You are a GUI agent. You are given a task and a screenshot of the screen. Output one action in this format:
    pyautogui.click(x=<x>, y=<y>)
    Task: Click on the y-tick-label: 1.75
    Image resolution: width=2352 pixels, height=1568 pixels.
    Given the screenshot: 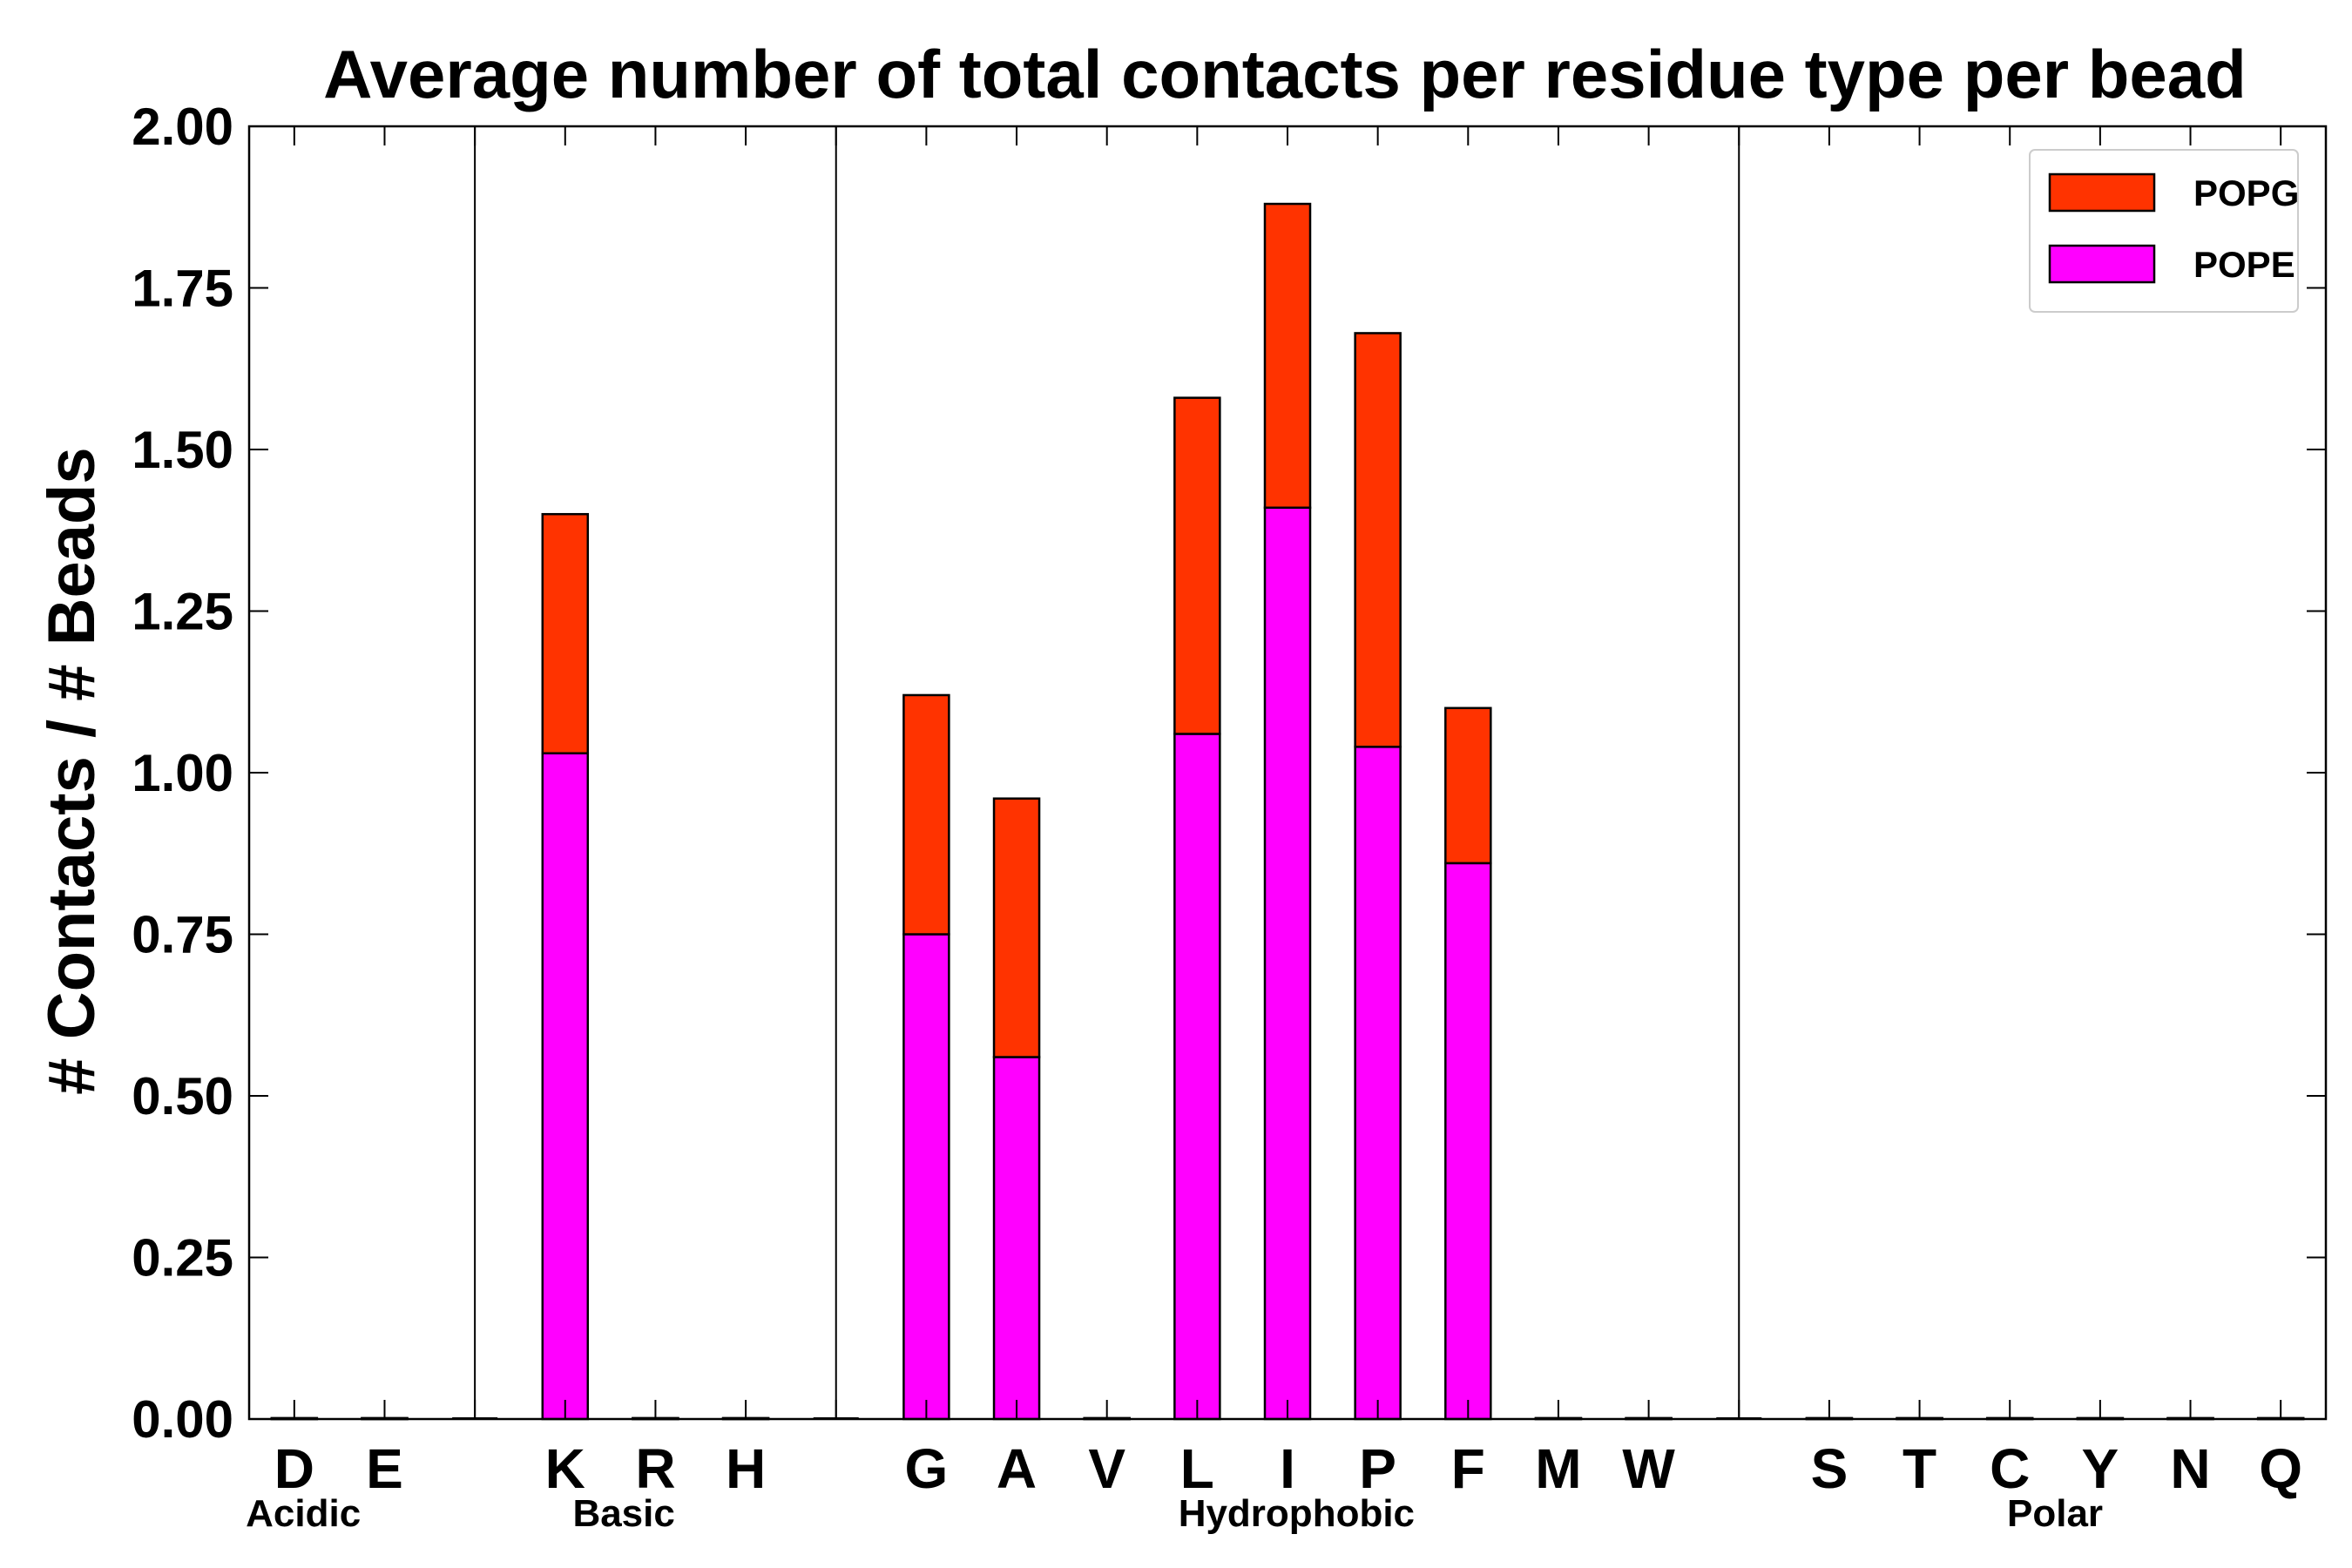 What is the action you would take?
    pyautogui.click(x=182, y=289)
    